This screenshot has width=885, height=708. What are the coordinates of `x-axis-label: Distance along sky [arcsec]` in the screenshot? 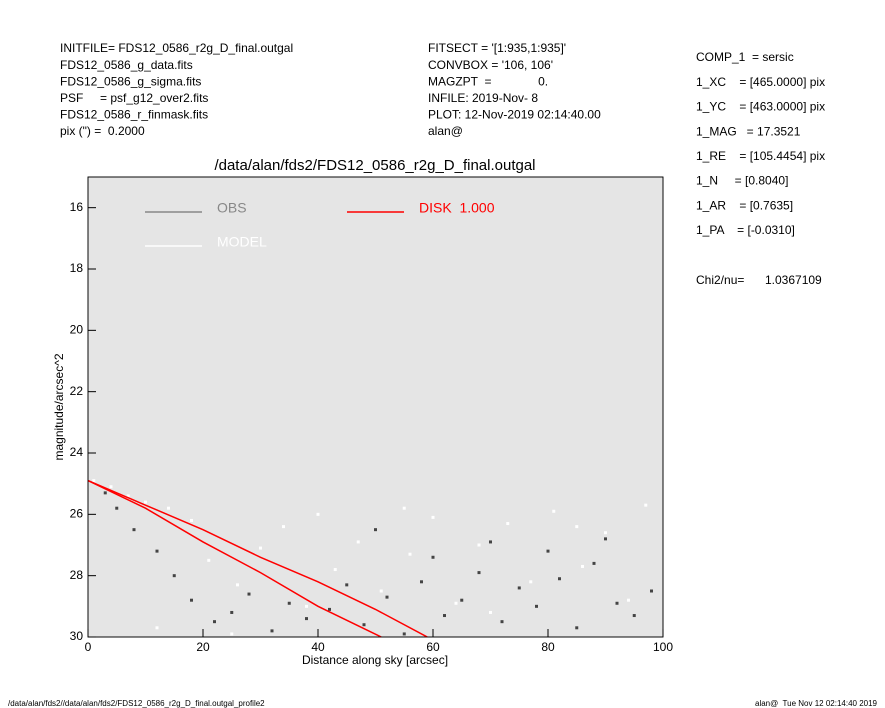 It's located at (375, 660).